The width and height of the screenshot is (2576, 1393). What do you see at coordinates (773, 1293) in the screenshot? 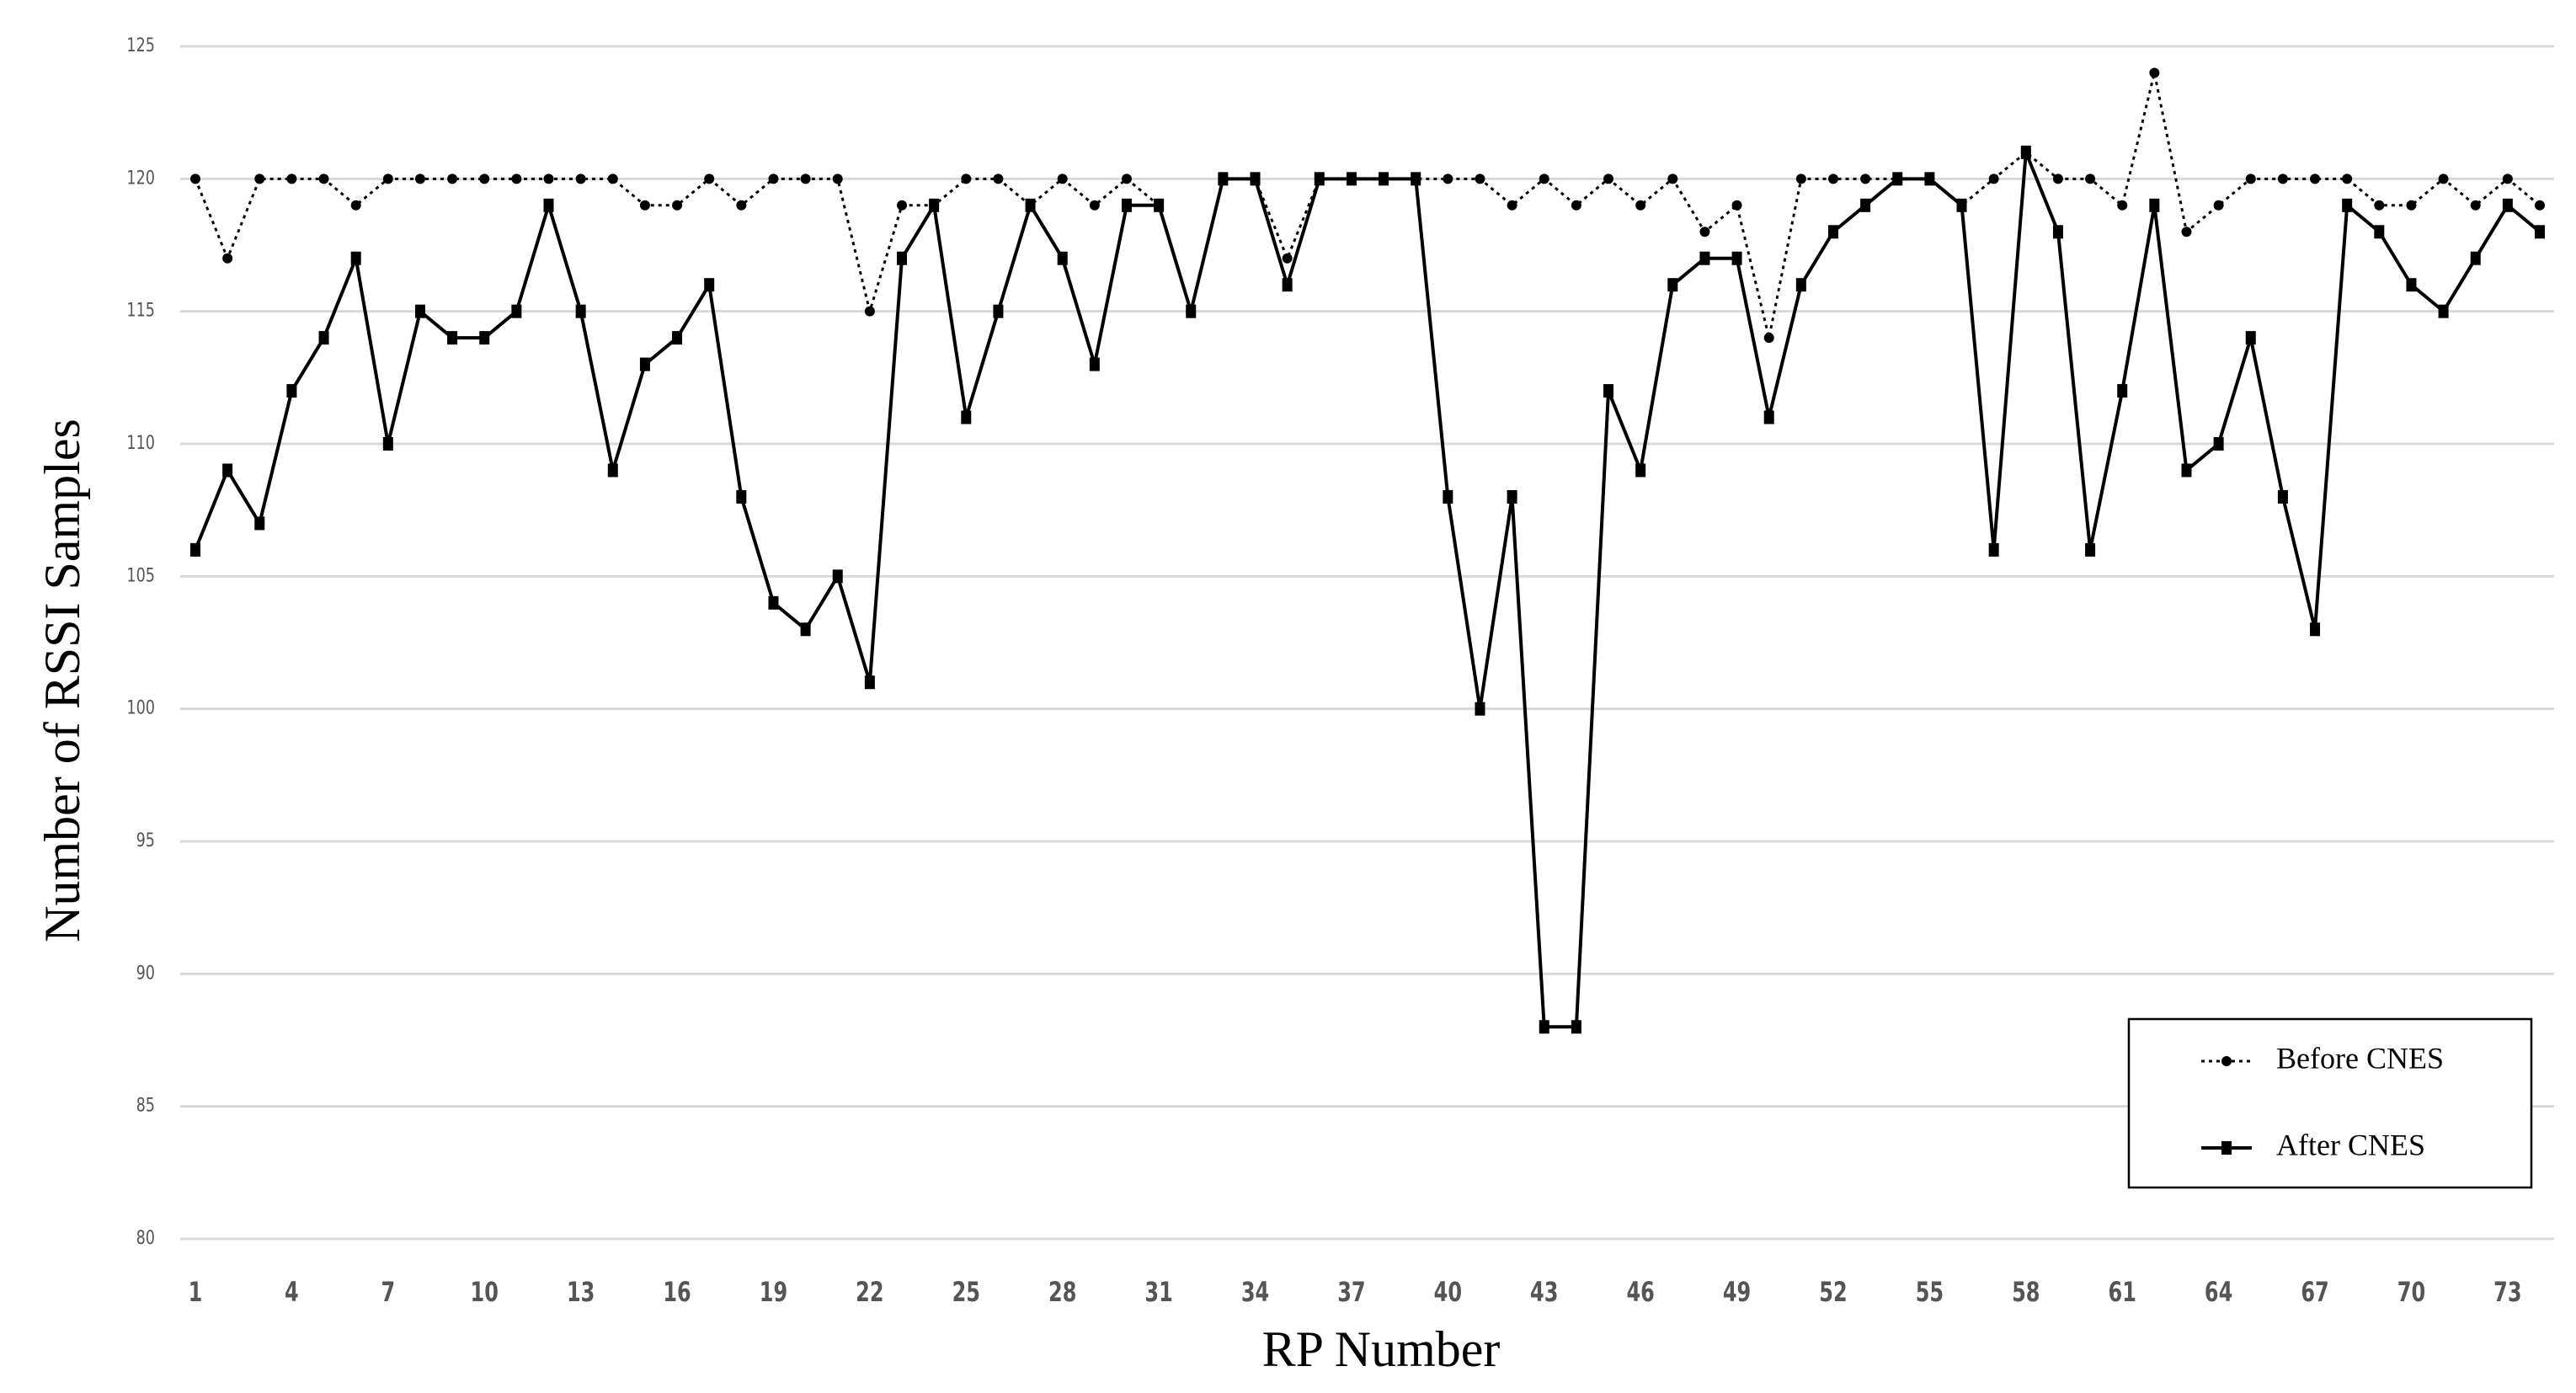
I see `x-tick-label: 19` at bounding box center [773, 1293].